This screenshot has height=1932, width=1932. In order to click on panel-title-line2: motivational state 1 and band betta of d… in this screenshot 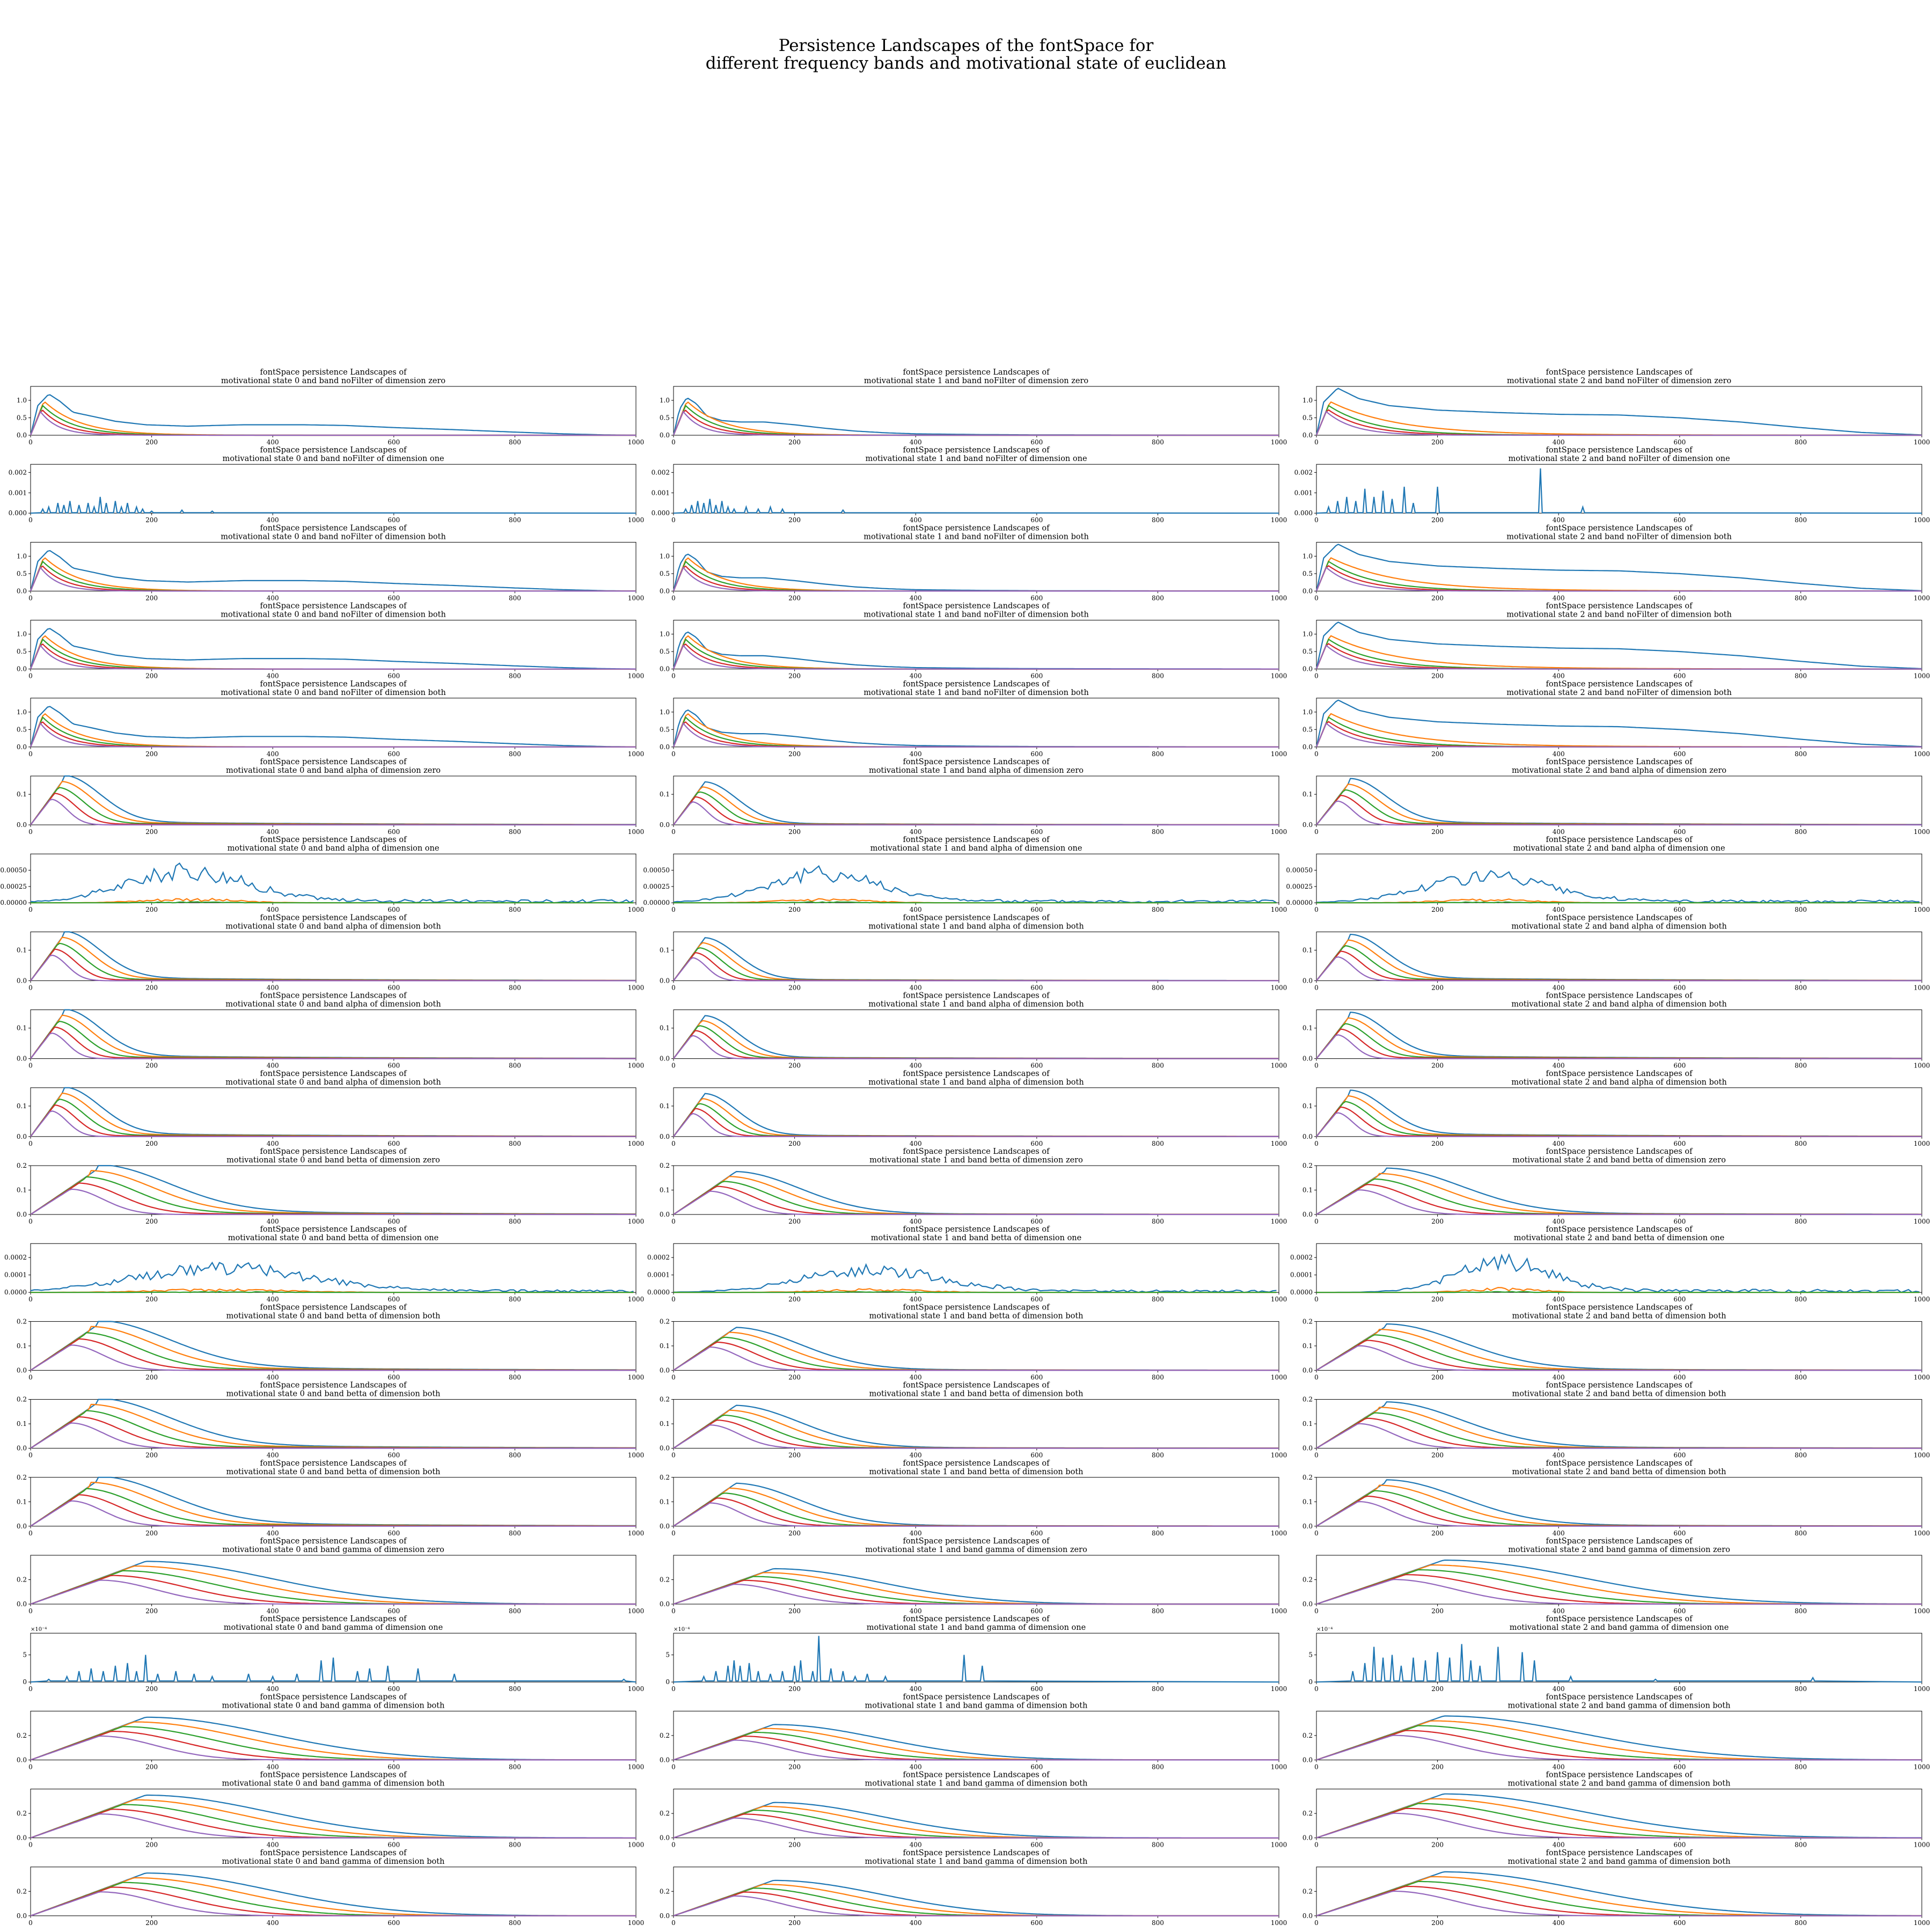, I will do `click(976, 1472)`.